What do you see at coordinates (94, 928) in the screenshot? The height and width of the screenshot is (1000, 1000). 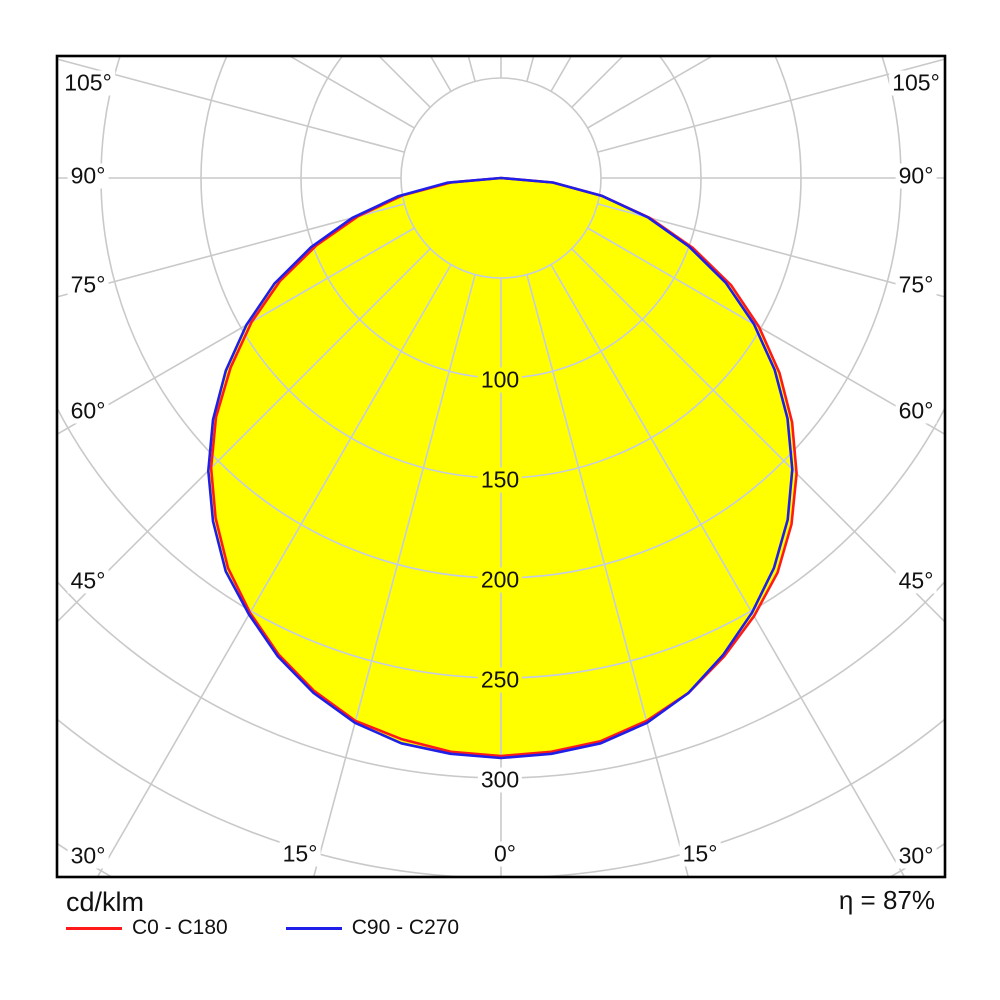 I see `legend-line-red-icon` at bounding box center [94, 928].